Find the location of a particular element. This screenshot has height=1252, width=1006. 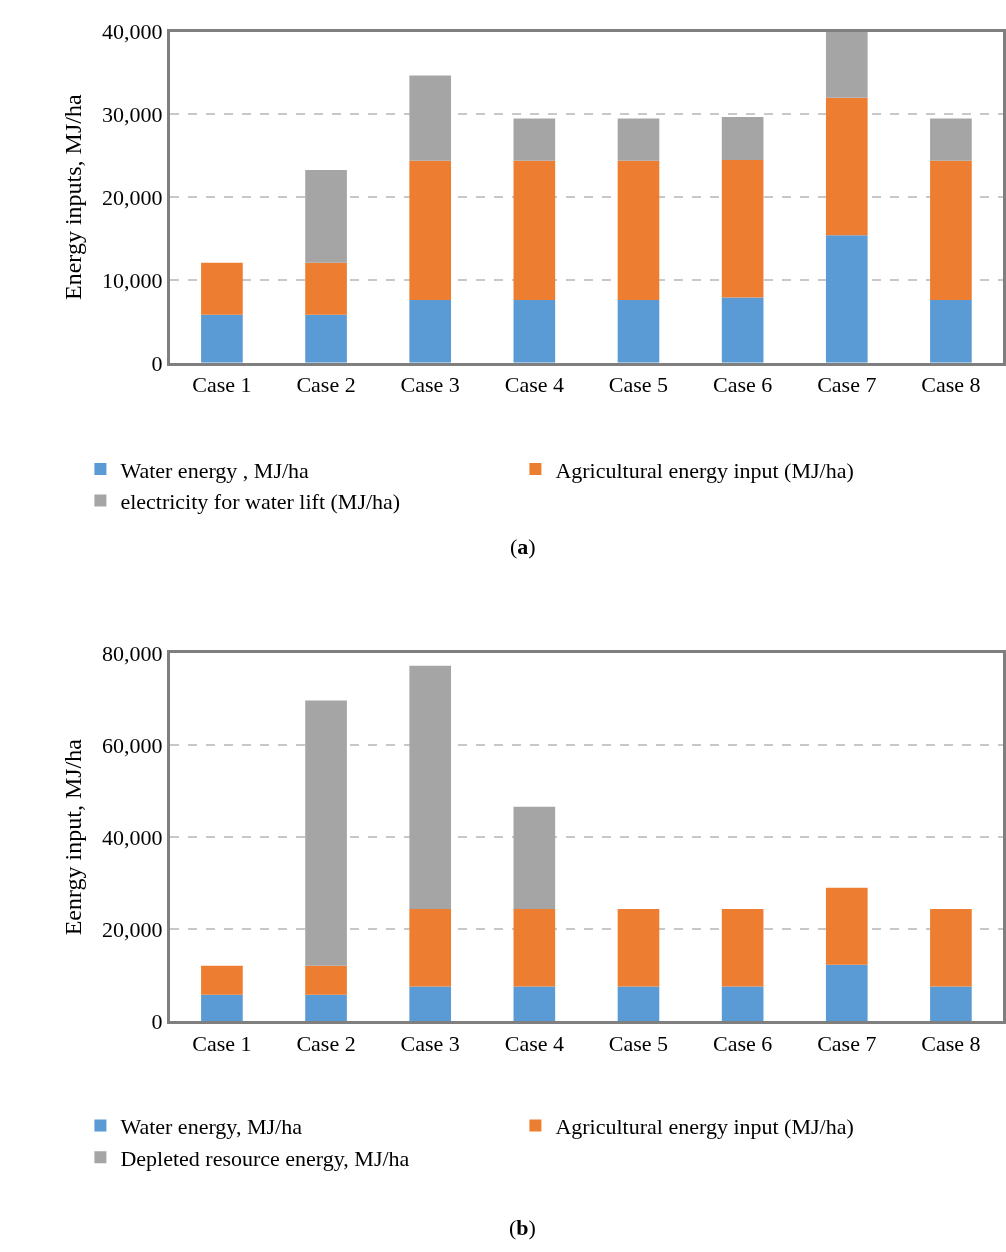

legend-label: Water energy, MJ/ha is located at coordinates (211, 1127).